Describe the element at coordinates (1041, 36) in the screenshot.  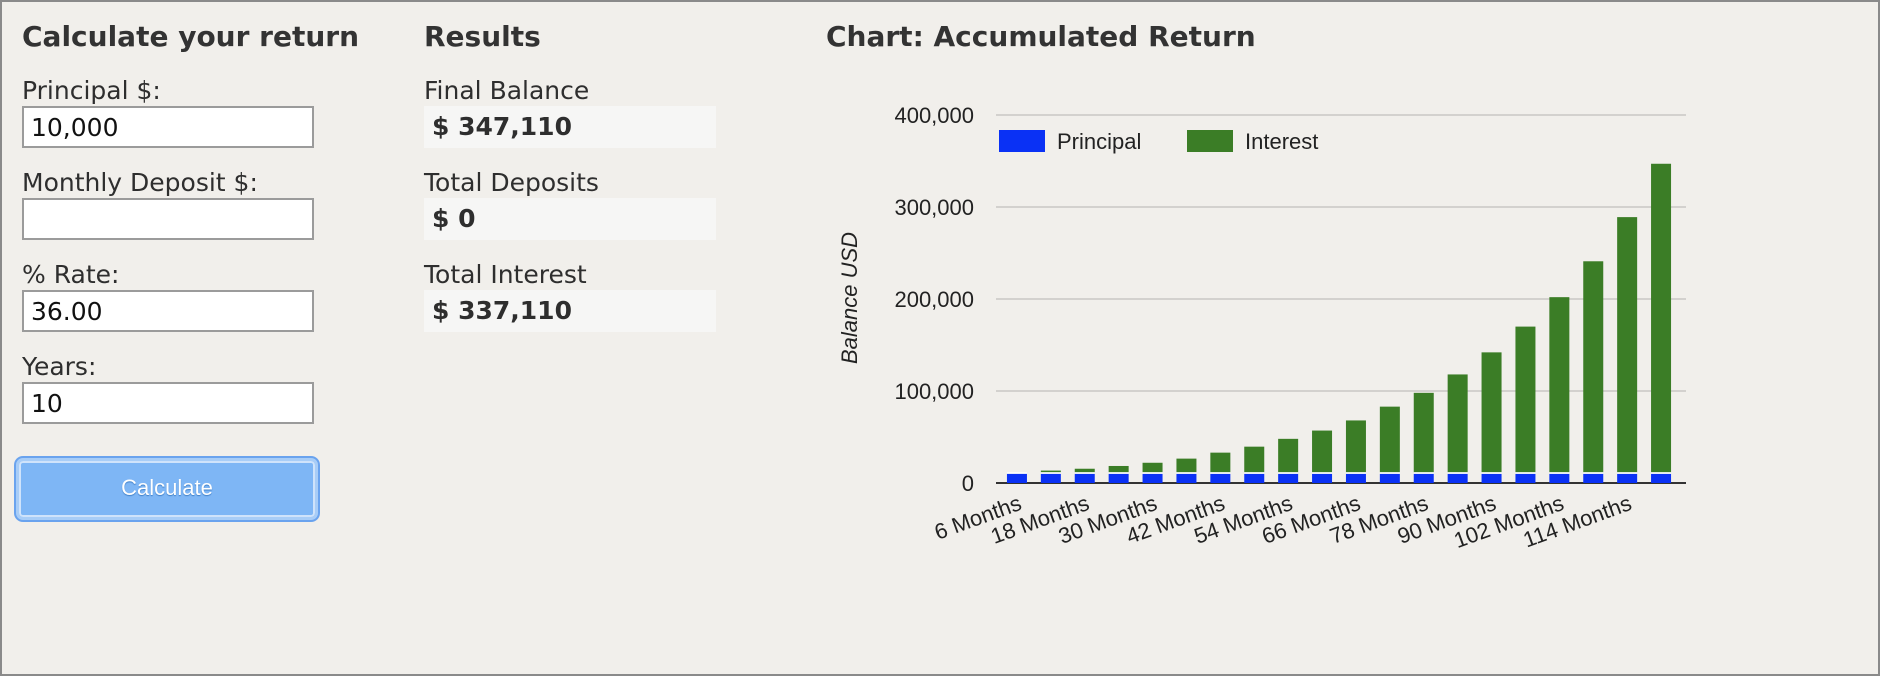
I see `chart-heading: Chart: Accumulated Return` at that location.